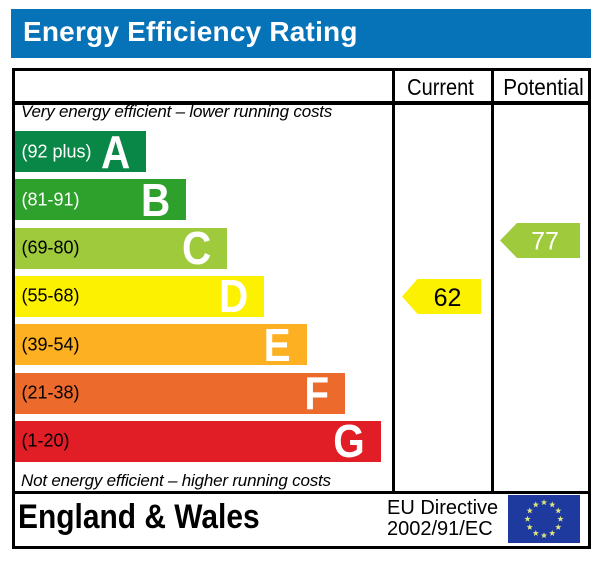 This screenshot has width=603, height=564. Describe the element at coordinates (448, 298) in the screenshot. I see `svg-text: 62` at that location.